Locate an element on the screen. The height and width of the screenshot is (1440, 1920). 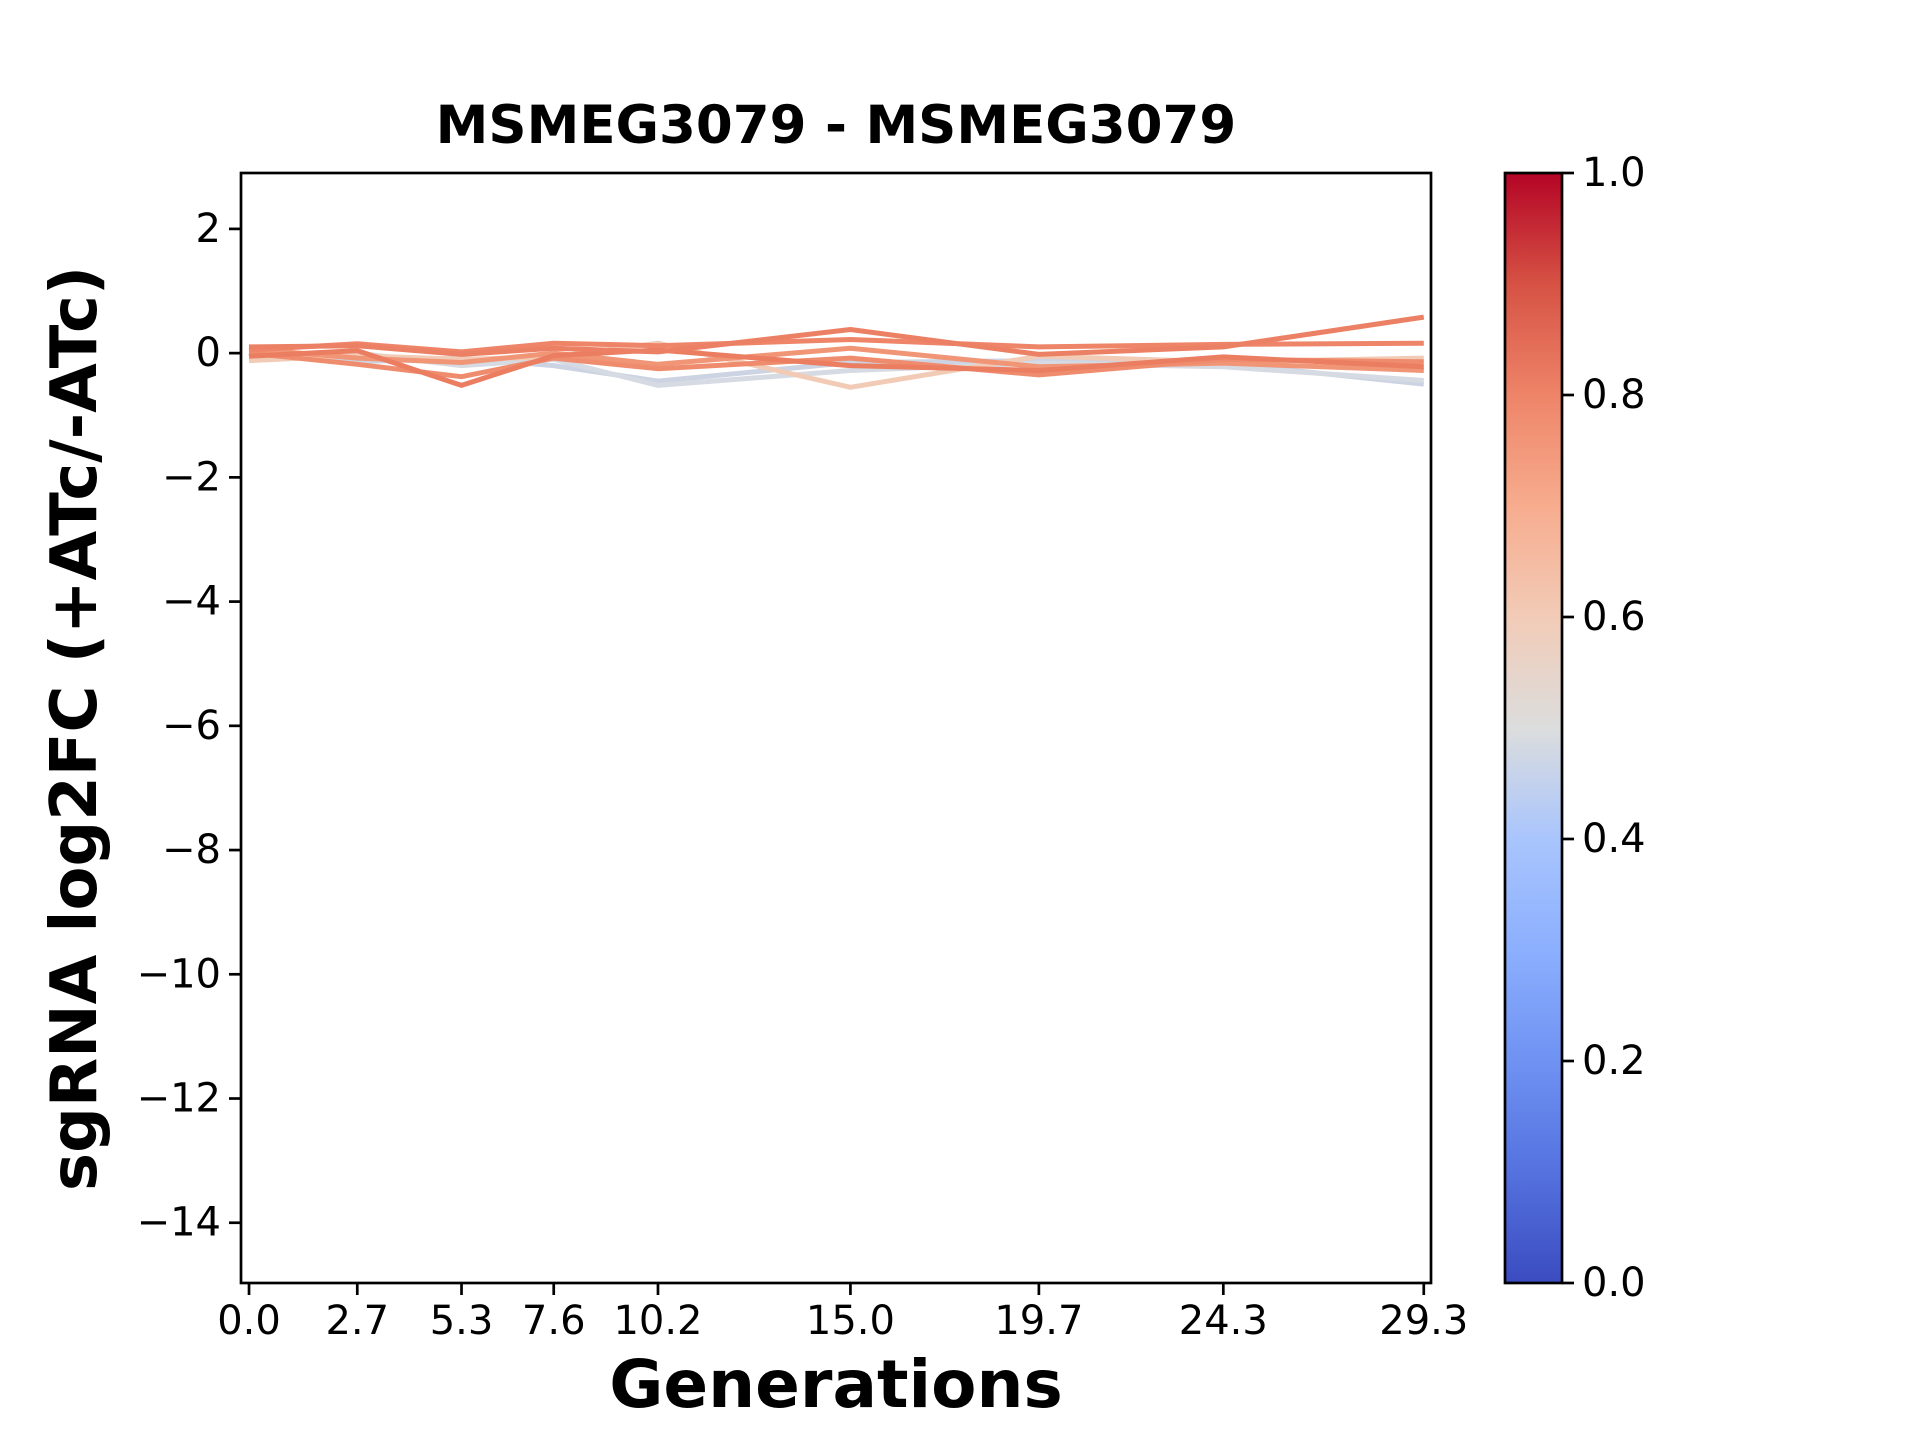
x-tick-label: 29.3 is located at coordinates (1423, 1321).